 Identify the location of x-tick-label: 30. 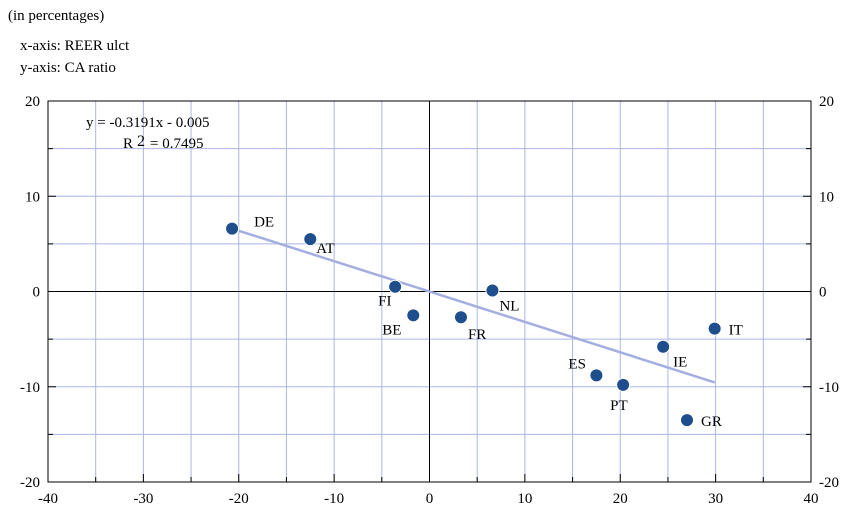
(715, 499).